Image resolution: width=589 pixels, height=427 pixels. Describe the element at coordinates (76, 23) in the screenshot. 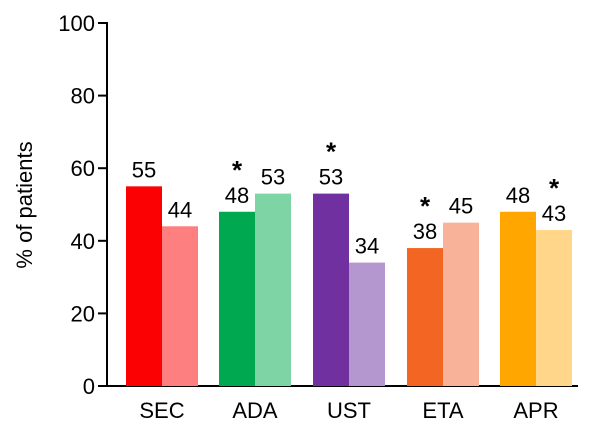

I see `y-tick-label: 100` at that location.